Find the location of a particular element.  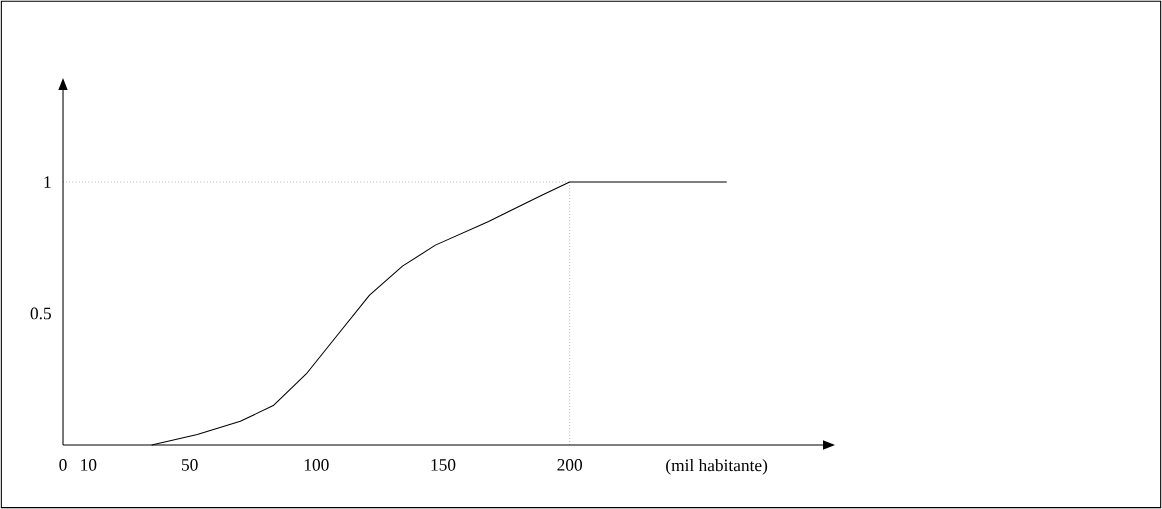

x-tick-label: 0 is located at coordinates (63, 465).